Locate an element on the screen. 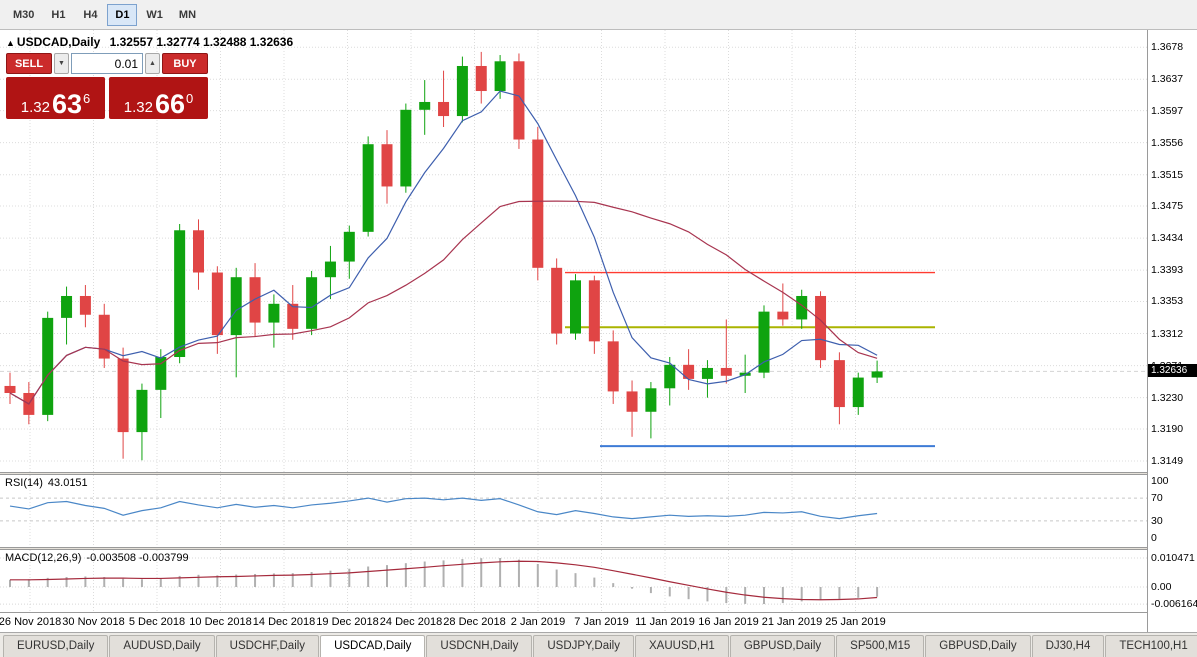  chart-tab-tech100-h1: TECH100,H1 is located at coordinates (1151, 646).